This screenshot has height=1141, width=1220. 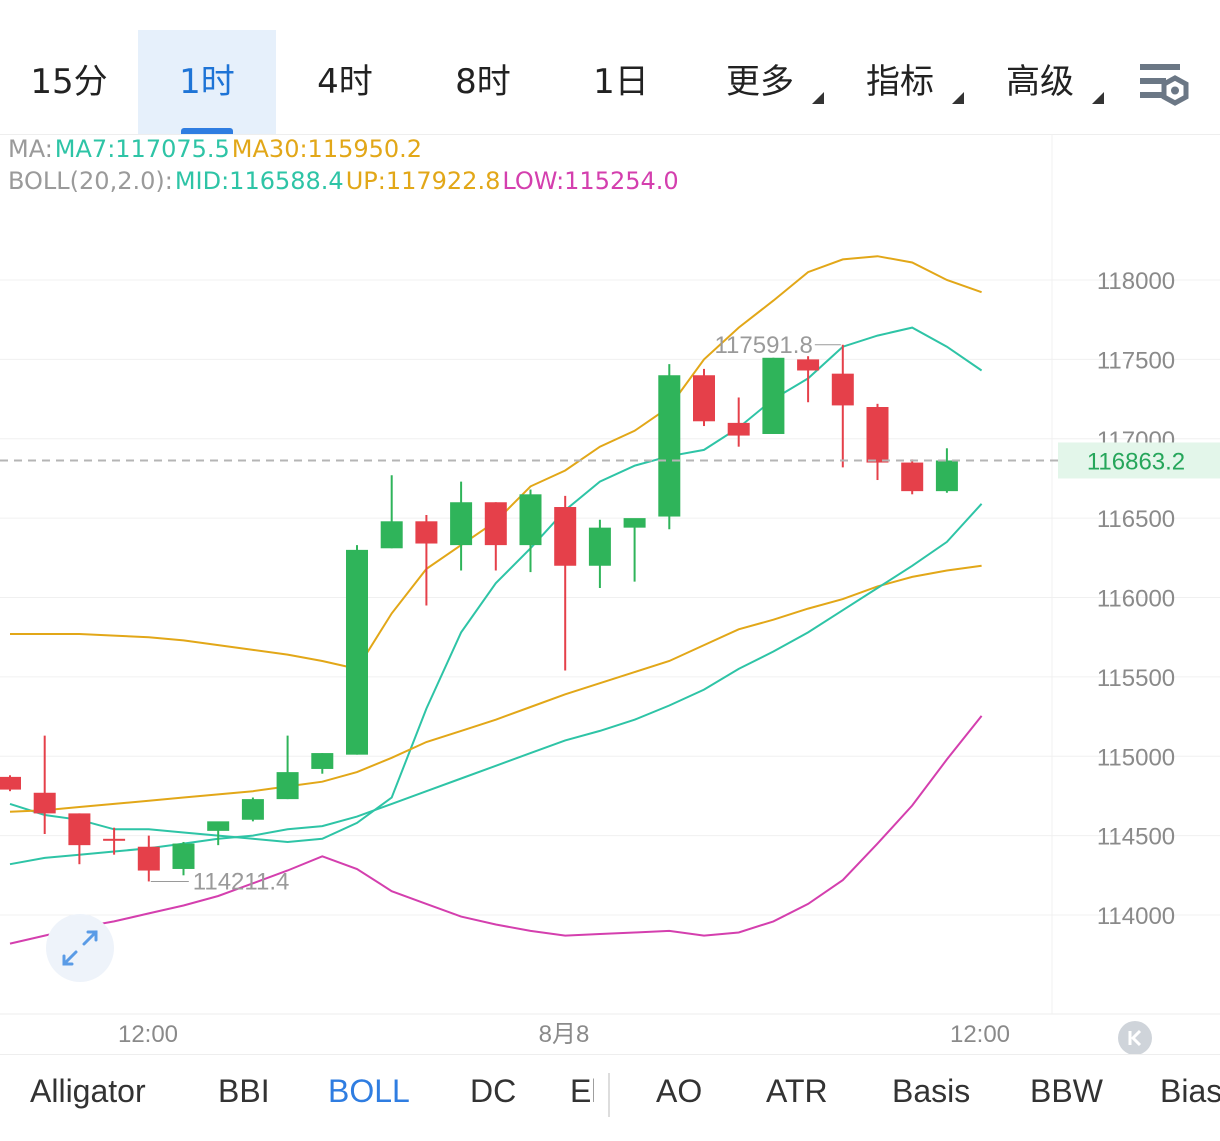 What do you see at coordinates (369, 1091) in the screenshot?
I see `indicator-tab-boll: BOLL` at bounding box center [369, 1091].